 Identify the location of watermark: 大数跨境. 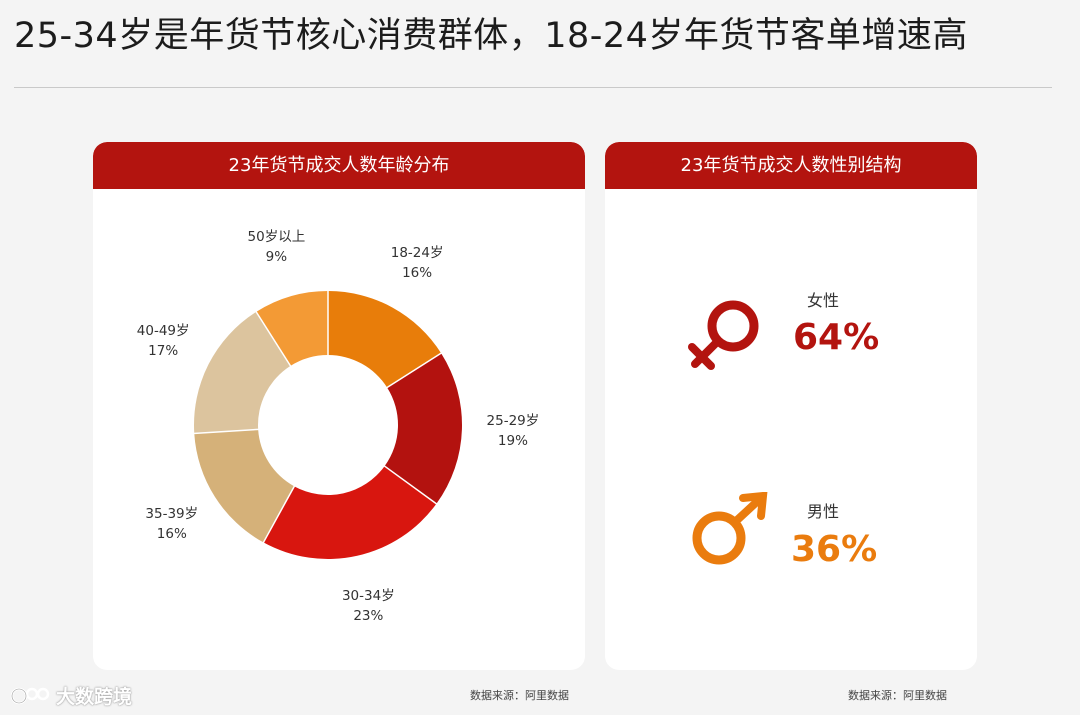
(71, 695).